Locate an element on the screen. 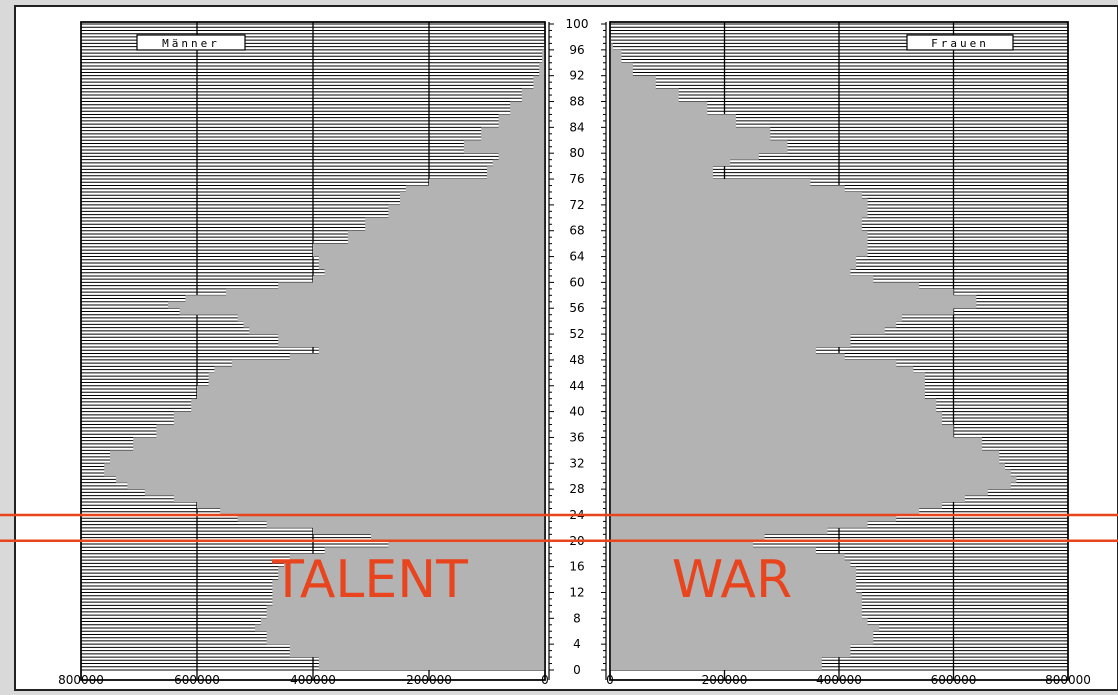 This screenshot has width=1118, height=695. age-tick-label: 48 is located at coordinates (576, 360).